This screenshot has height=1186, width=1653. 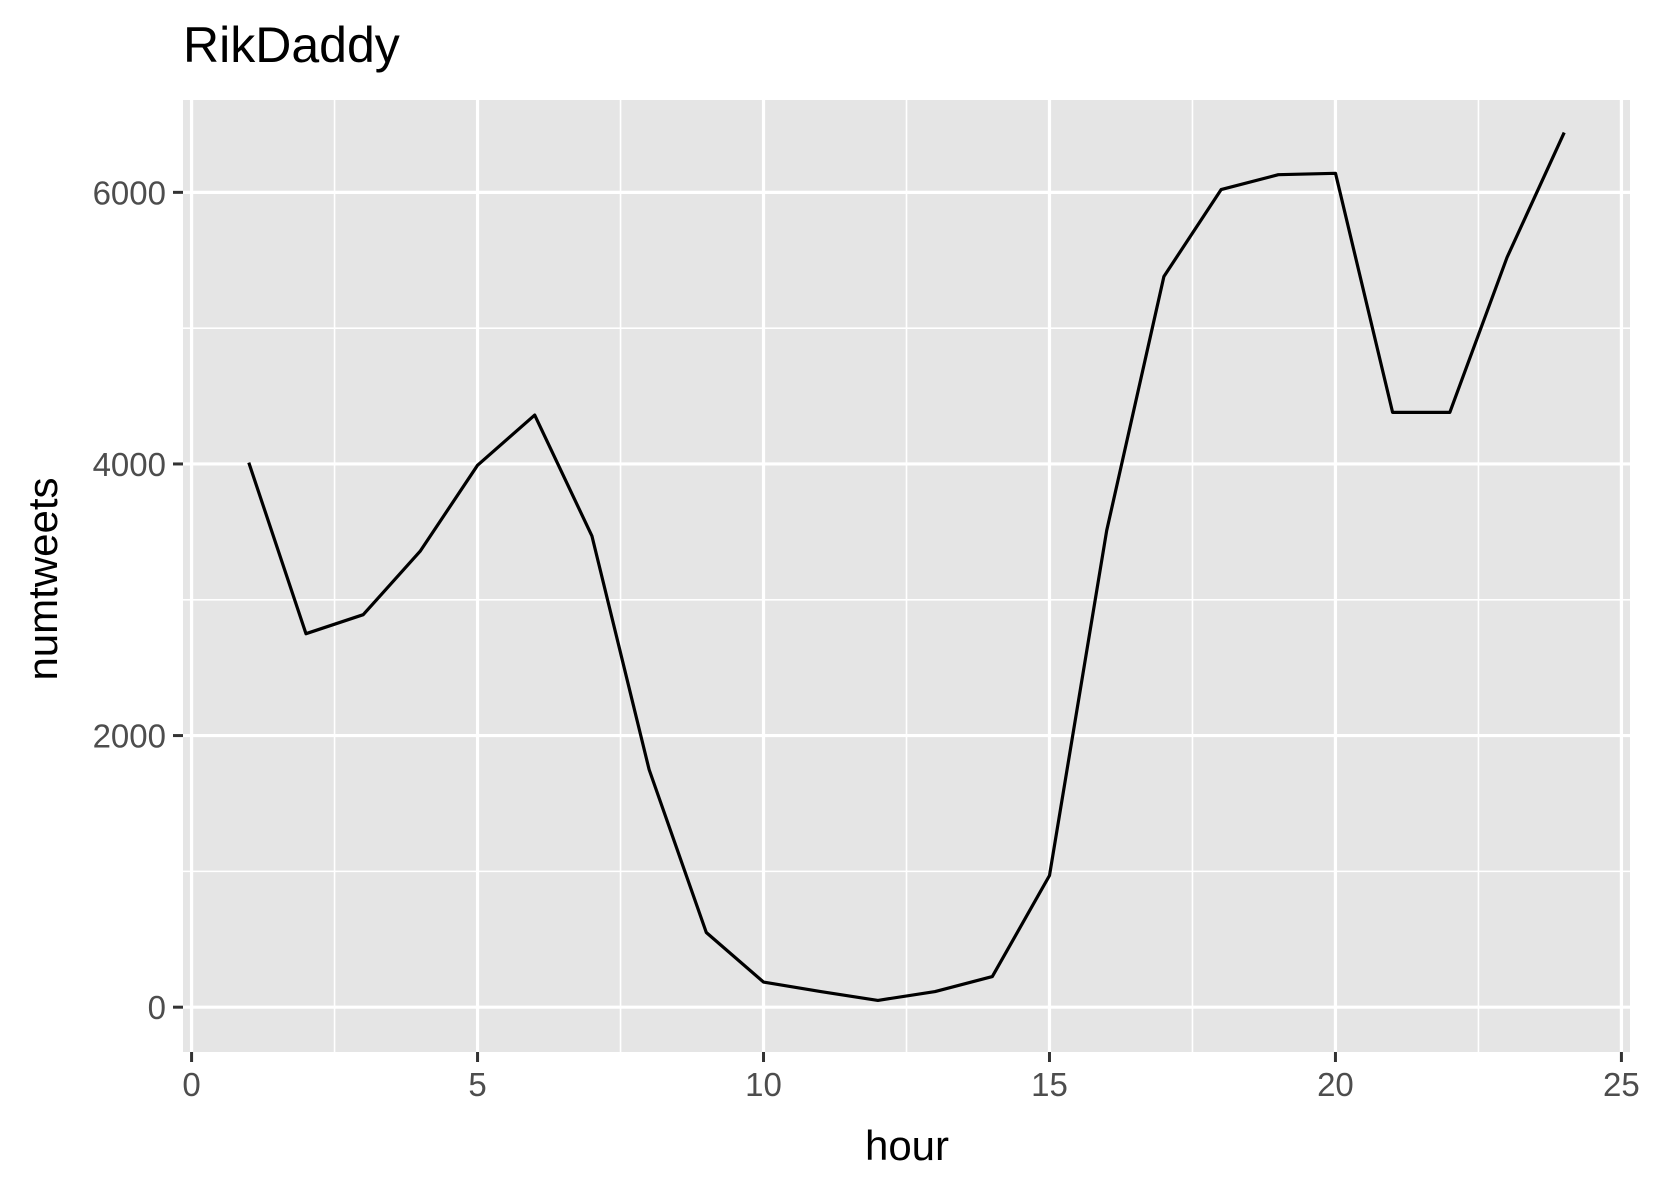 I want to click on x-tick-label: 15, so click(x=1049, y=1084).